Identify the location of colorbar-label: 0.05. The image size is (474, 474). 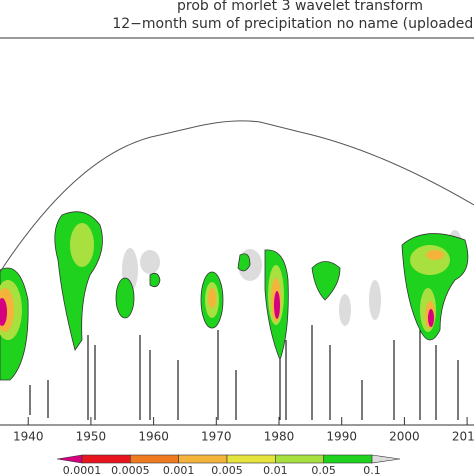
(323, 469).